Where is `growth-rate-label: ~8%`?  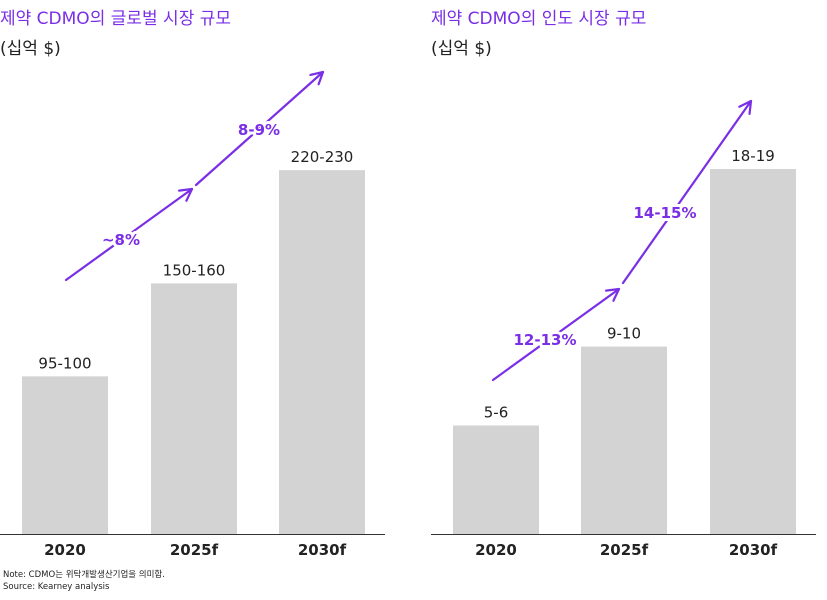 growth-rate-label: ~8% is located at coordinates (121, 240).